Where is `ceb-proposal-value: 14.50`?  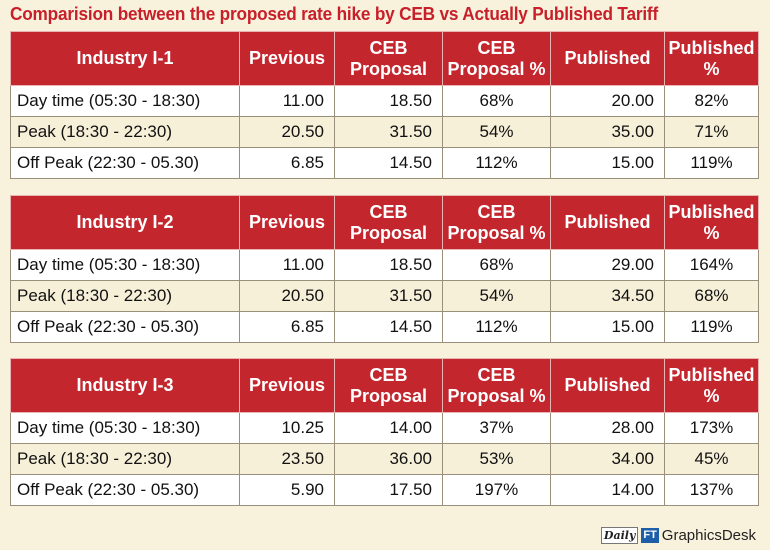 ceb-proposal-value: 14.50 is located at coordinates (388, 327).